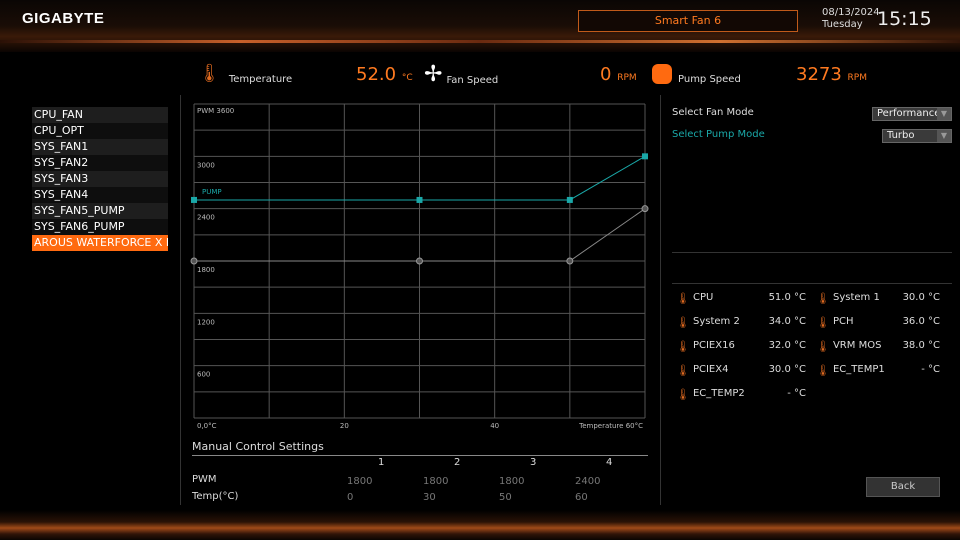 This screenshot has height=540, width=960. Describe the element at coordinates (381, 462) in the screenshot. I see `column-header: 1` at that location.